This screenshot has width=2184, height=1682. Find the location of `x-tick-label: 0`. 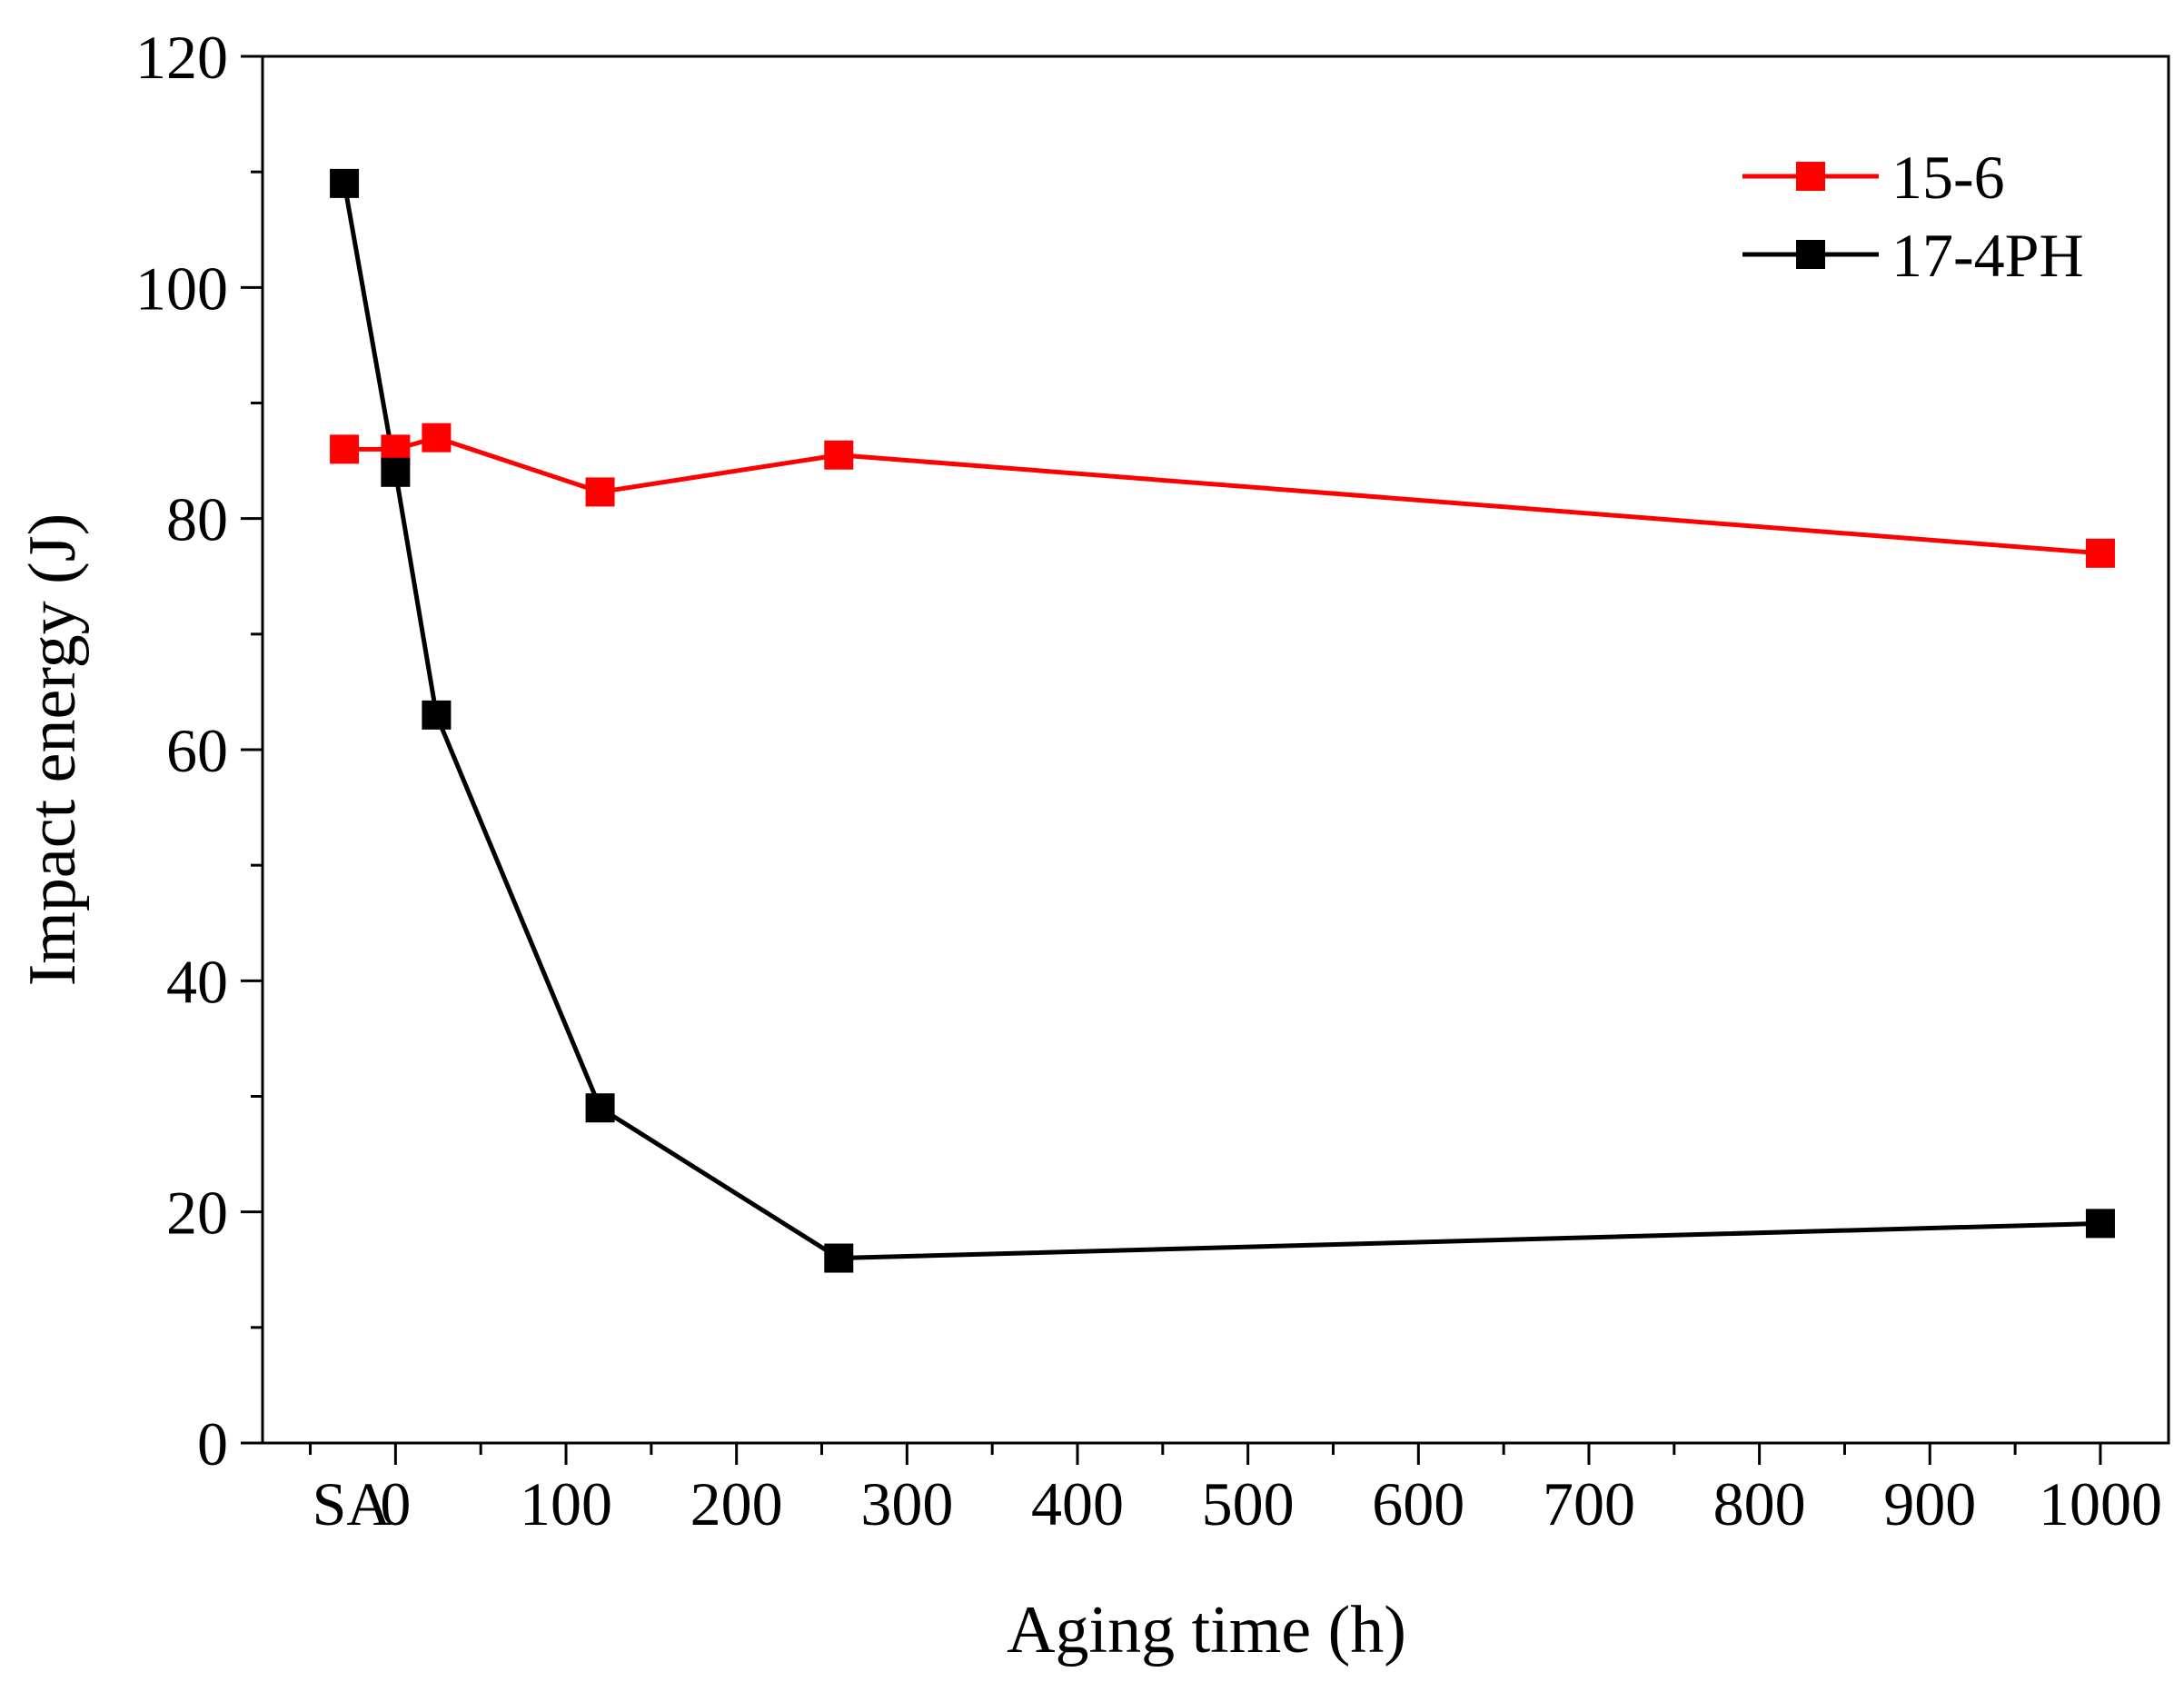

x-tick-label: 0 is located at coordinates (396, 1503).